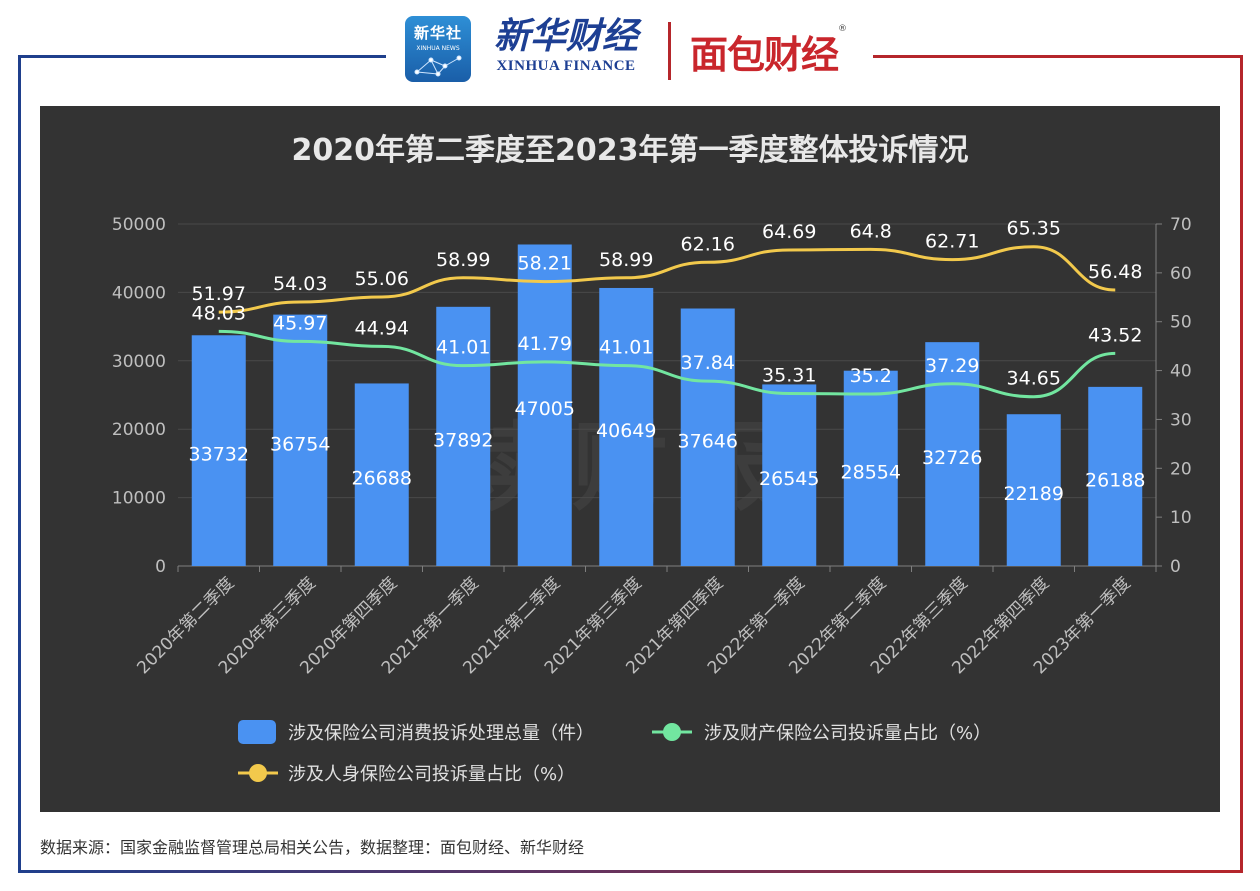 Image resolution: width=1260 pixels, height=891 pixels. What do you see at coordinates (160, 567) in the screenshot?
I see `y-left-tick-label: 0` at bounding box center [160, 567].